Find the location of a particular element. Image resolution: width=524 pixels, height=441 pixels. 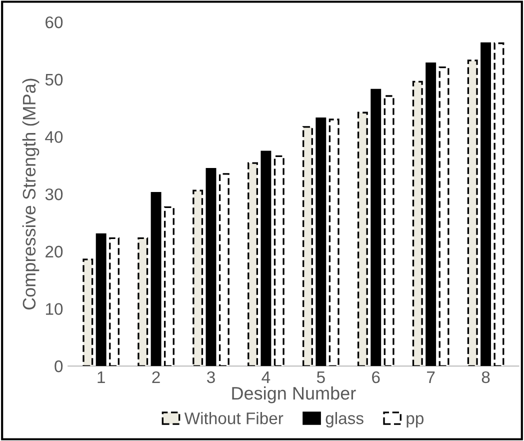

x-tick-label: 2 is located at coordinates (156, 377).